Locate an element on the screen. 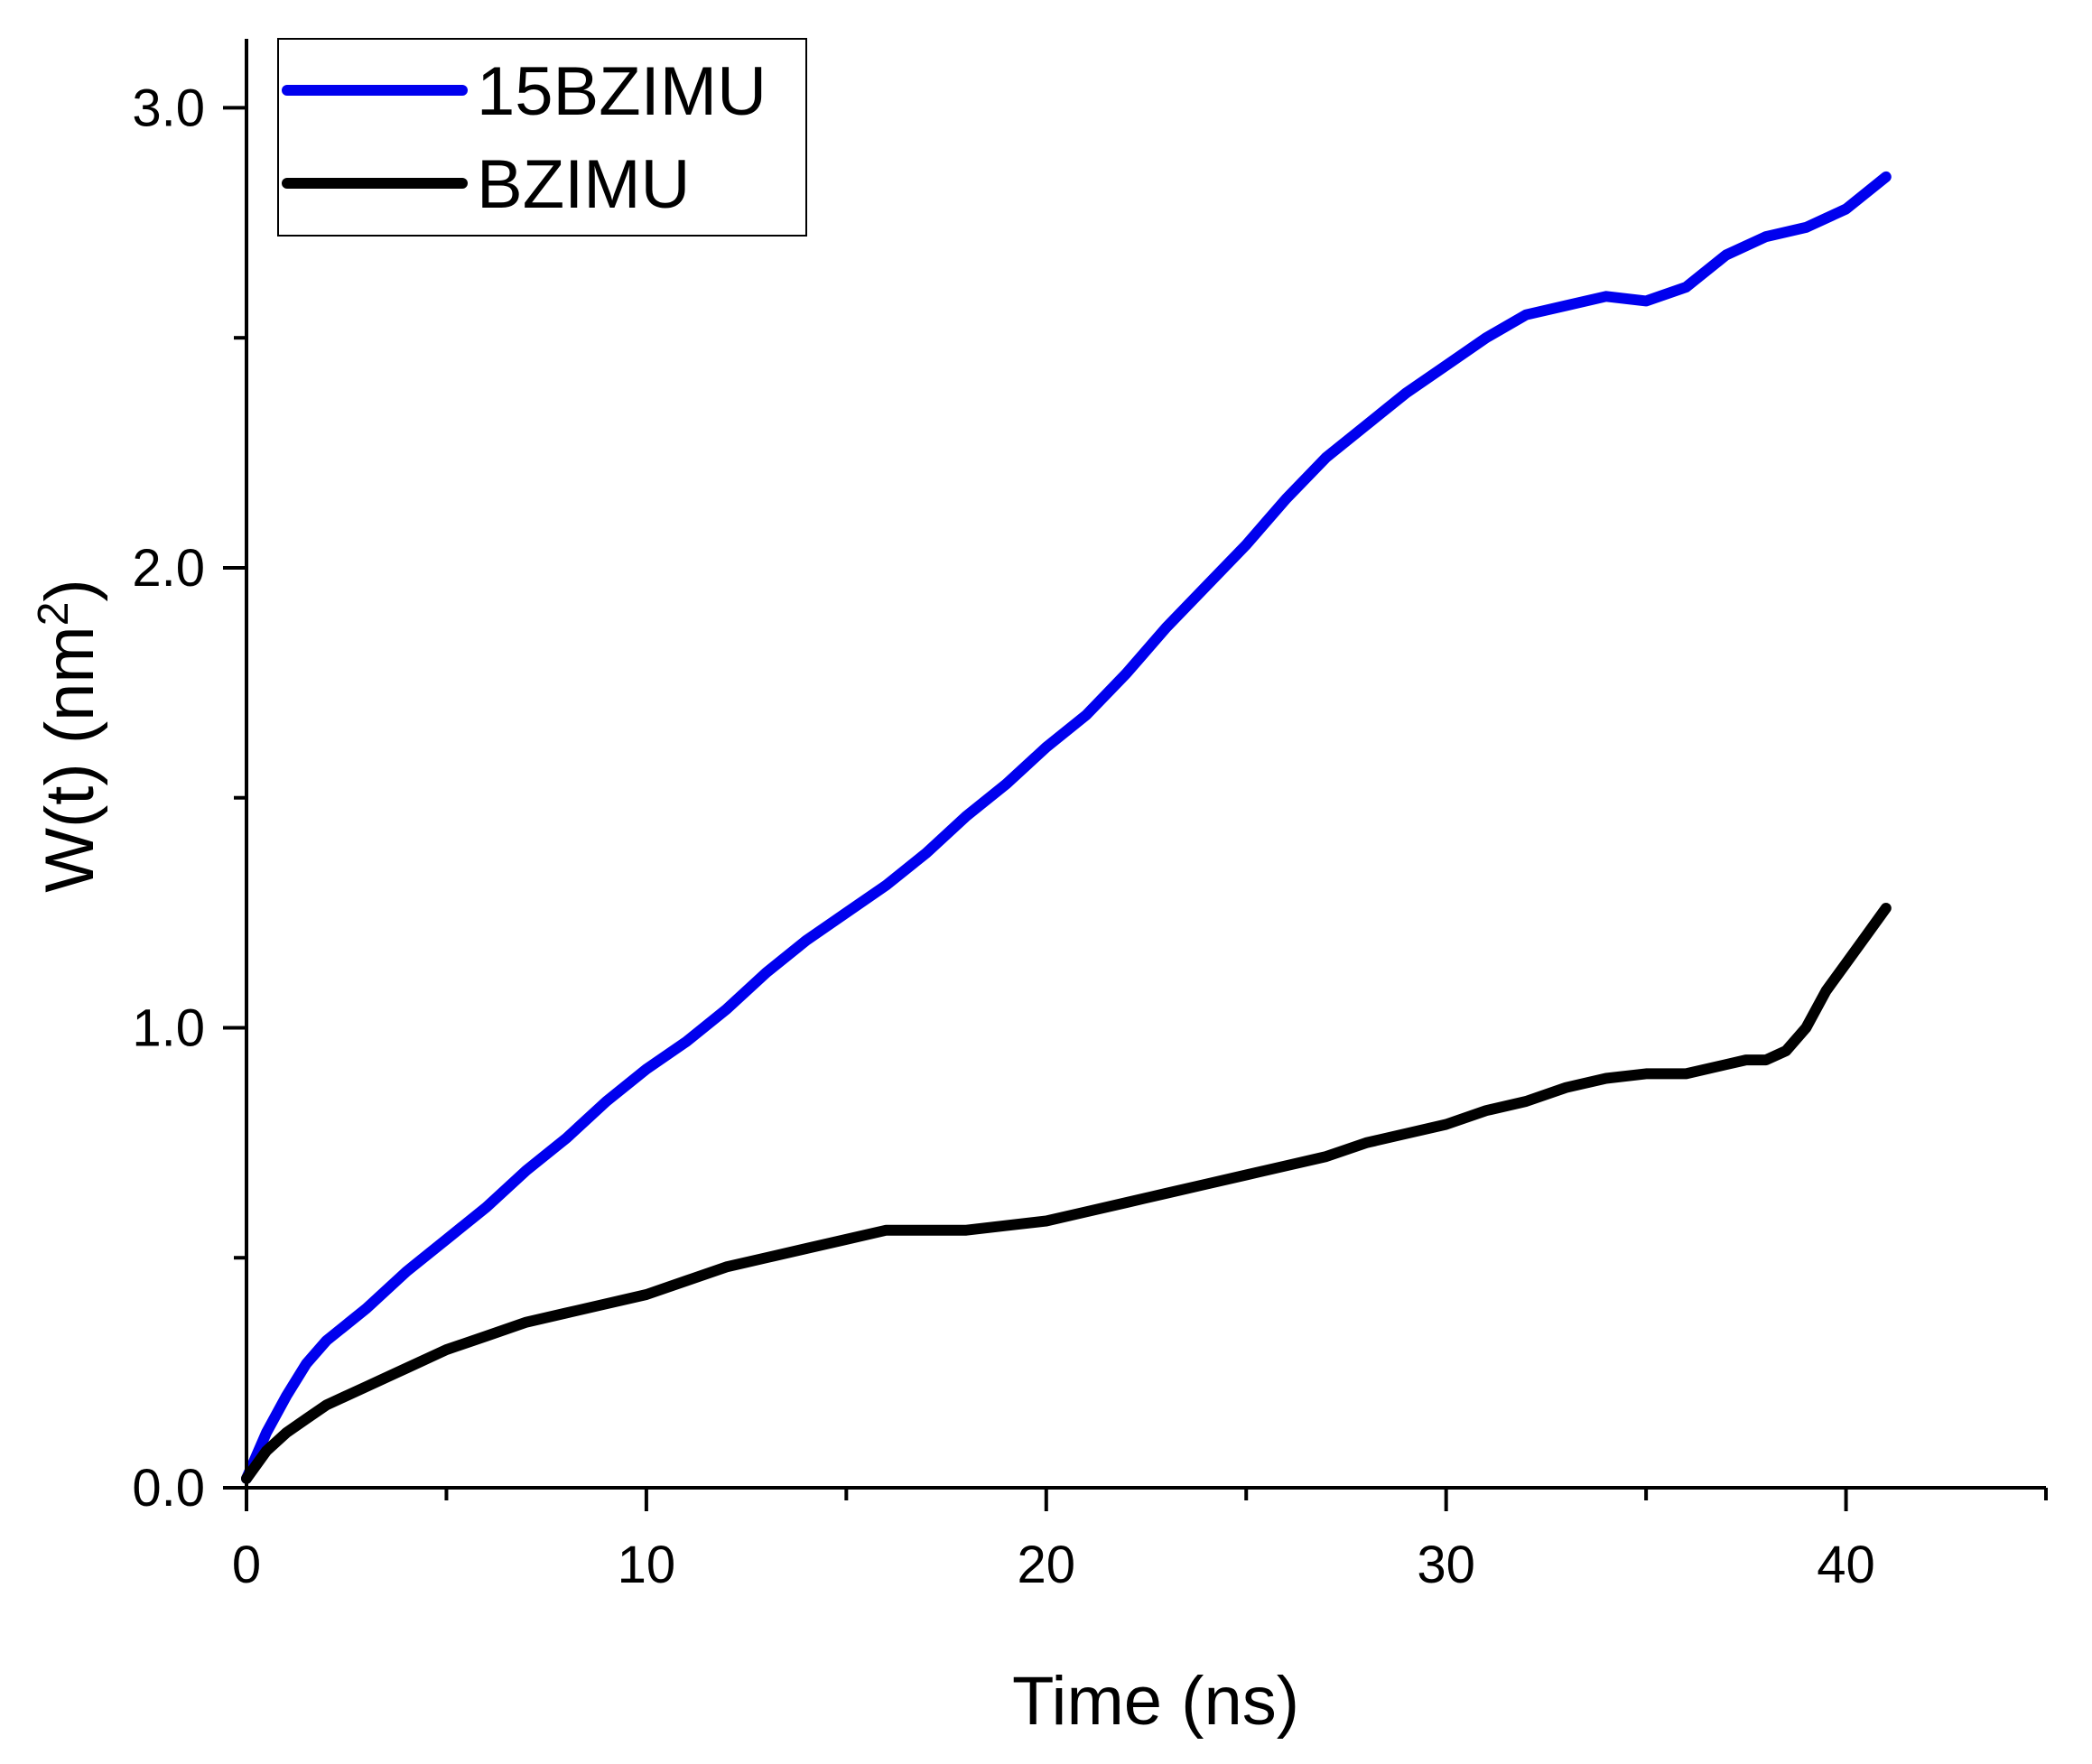 This screenshot has height=1764, width=2092. legend: 15BZIMU BZIMU is located at coordinates (542, 137).